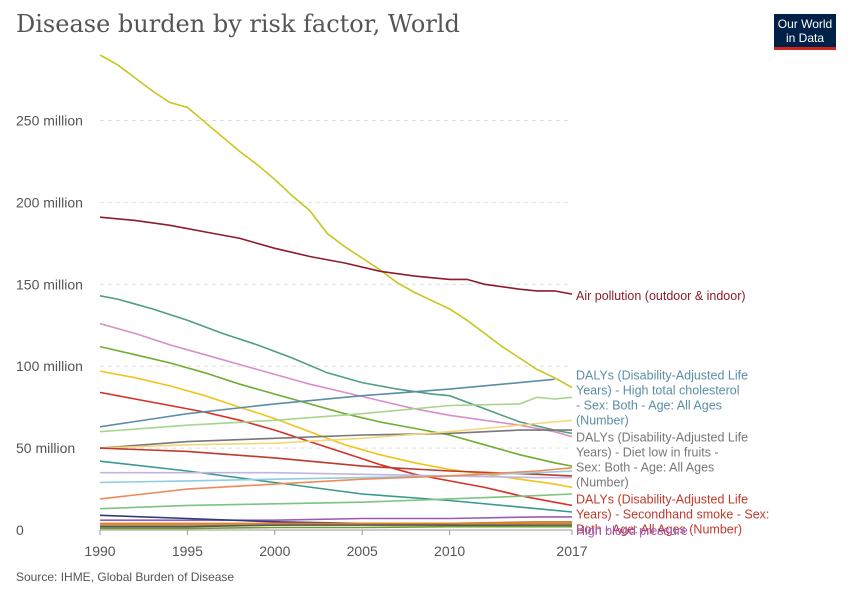 Image resolution: width=850 pixels, height=600 pixels. What do you see at coordinates (45, 448) in the screenshot?
I see `y-tick-label: 50 million` at bounding box center [45, 448].